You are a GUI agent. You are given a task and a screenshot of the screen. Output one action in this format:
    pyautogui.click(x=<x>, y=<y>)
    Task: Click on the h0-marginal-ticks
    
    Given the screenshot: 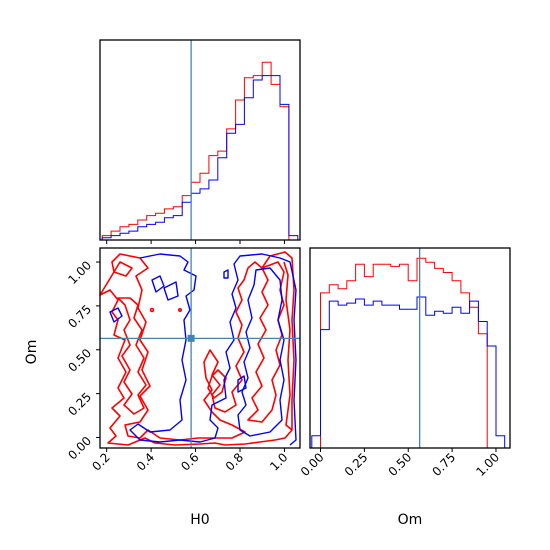 What is the action you would take?
    pyautogui.click(x=195, y=242)
    